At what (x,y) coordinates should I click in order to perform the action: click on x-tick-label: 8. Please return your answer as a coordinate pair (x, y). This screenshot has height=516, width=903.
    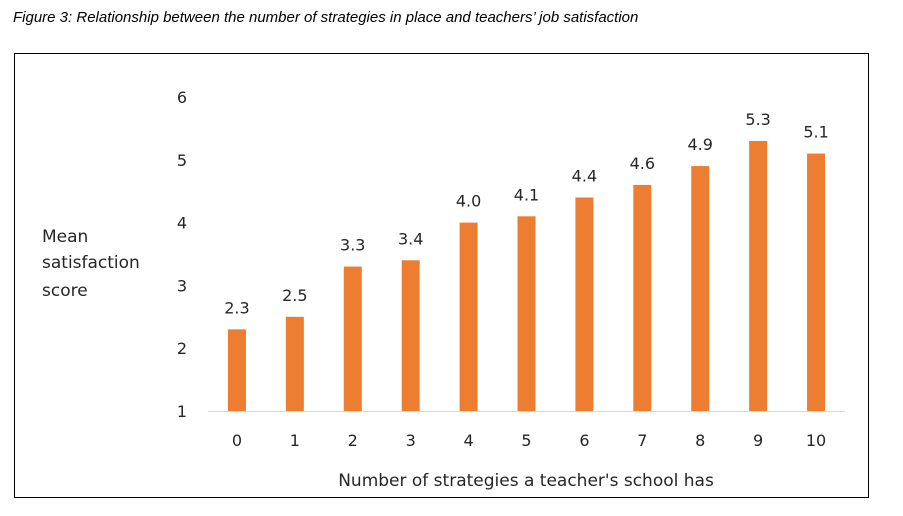
    Looking at the image, I should click on (700, 440).